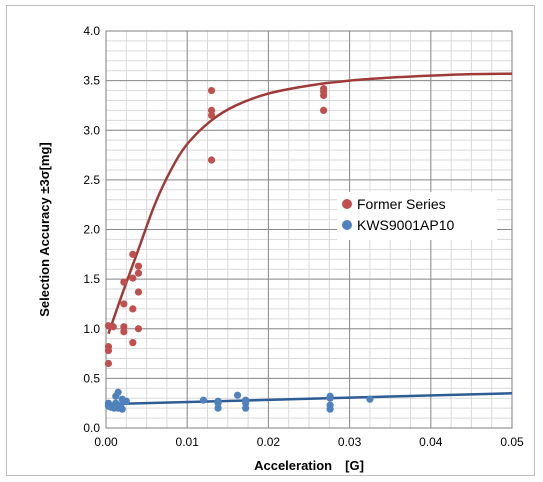 The width and height of the screenshot is (543, 482). What do you see at coordinates (91, 329) in the screenshot?
I see `y-tick-label: 1.0` at bounding box center [91, 329].